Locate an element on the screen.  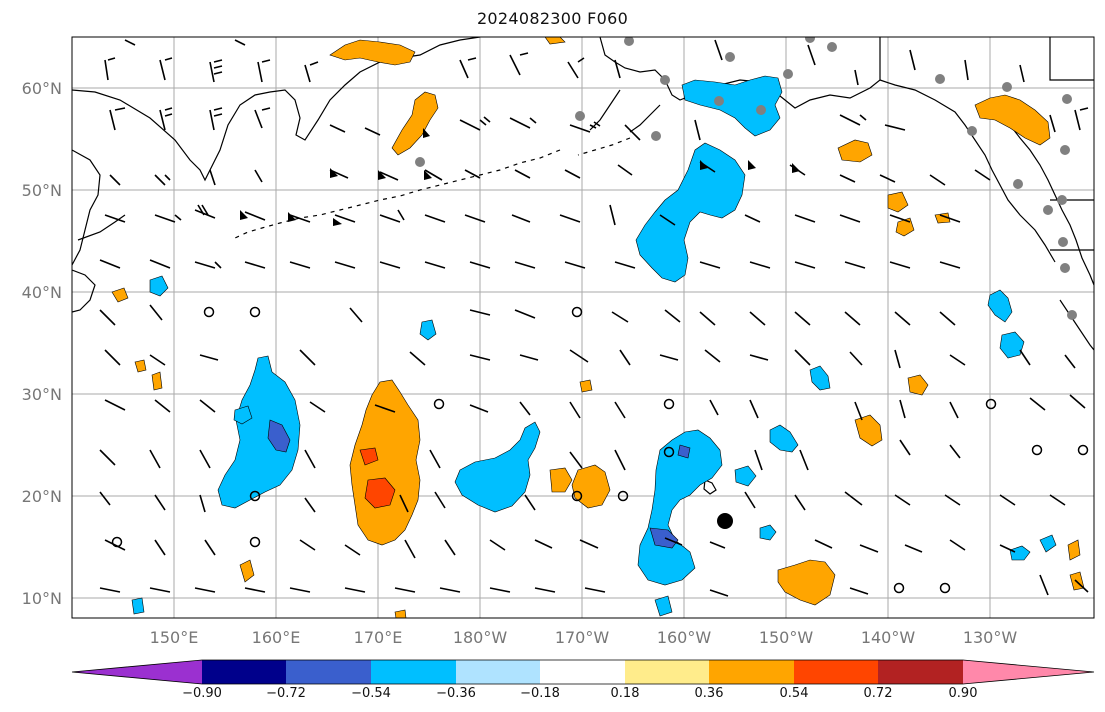
lon-label: 160°E is located at coordinates (276, 637).